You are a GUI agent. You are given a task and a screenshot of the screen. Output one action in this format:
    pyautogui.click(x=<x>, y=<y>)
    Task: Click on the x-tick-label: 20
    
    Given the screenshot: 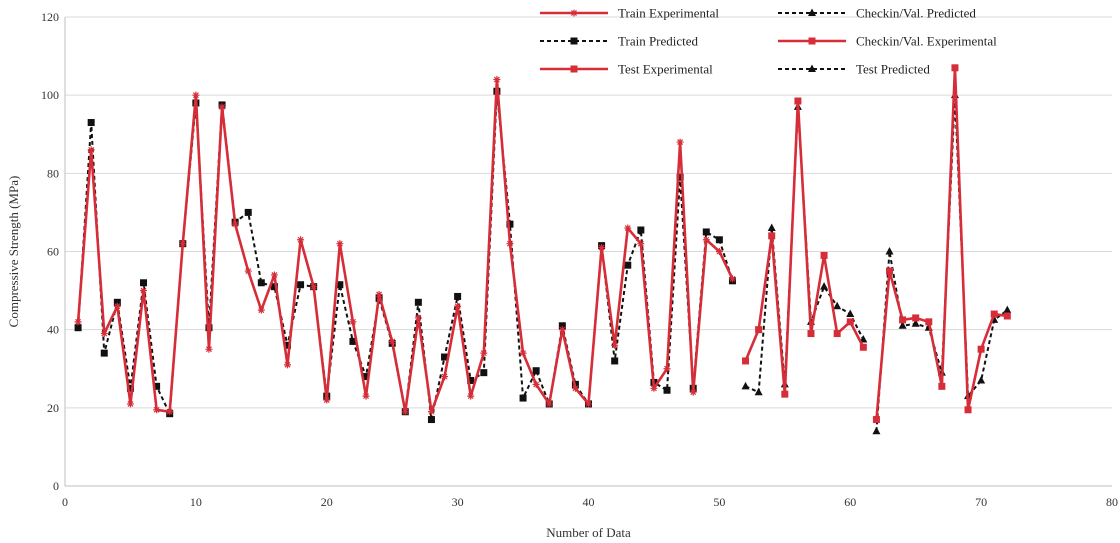 What is the action you would take?
    pyautogui.click(x=327, y=502)
    